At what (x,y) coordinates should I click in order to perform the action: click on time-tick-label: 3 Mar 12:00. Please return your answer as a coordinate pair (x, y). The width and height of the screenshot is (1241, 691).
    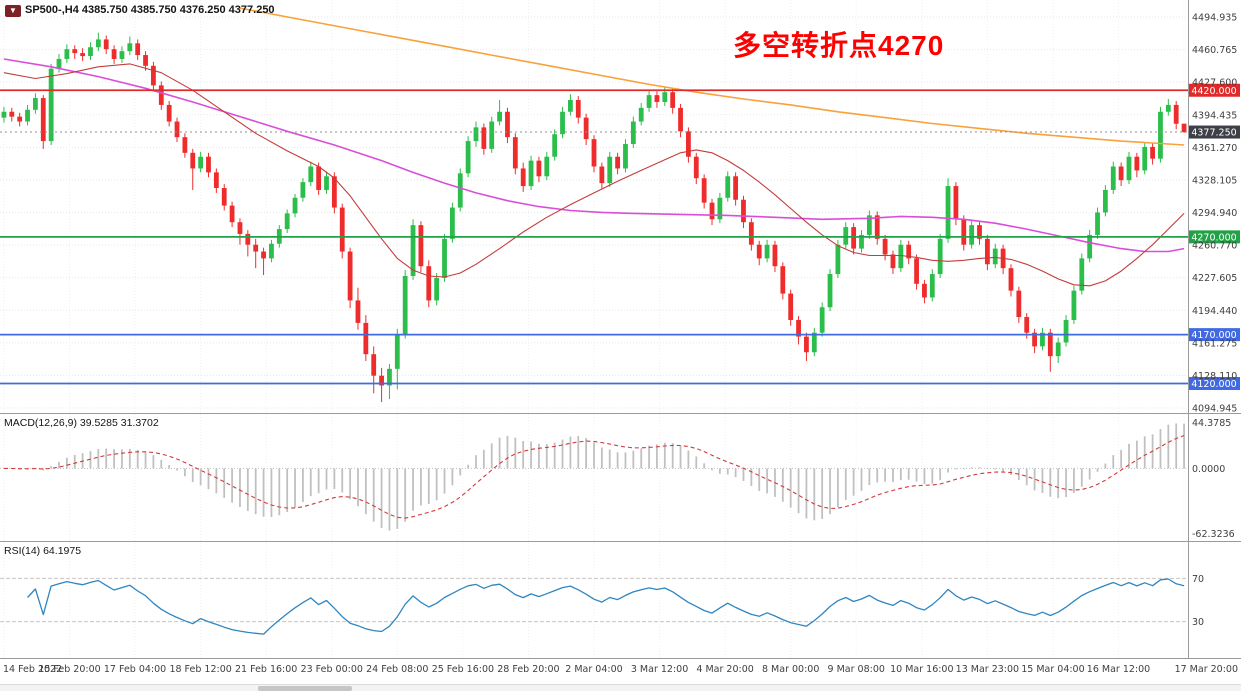
    Looking at the image, I should click on (659, 669).